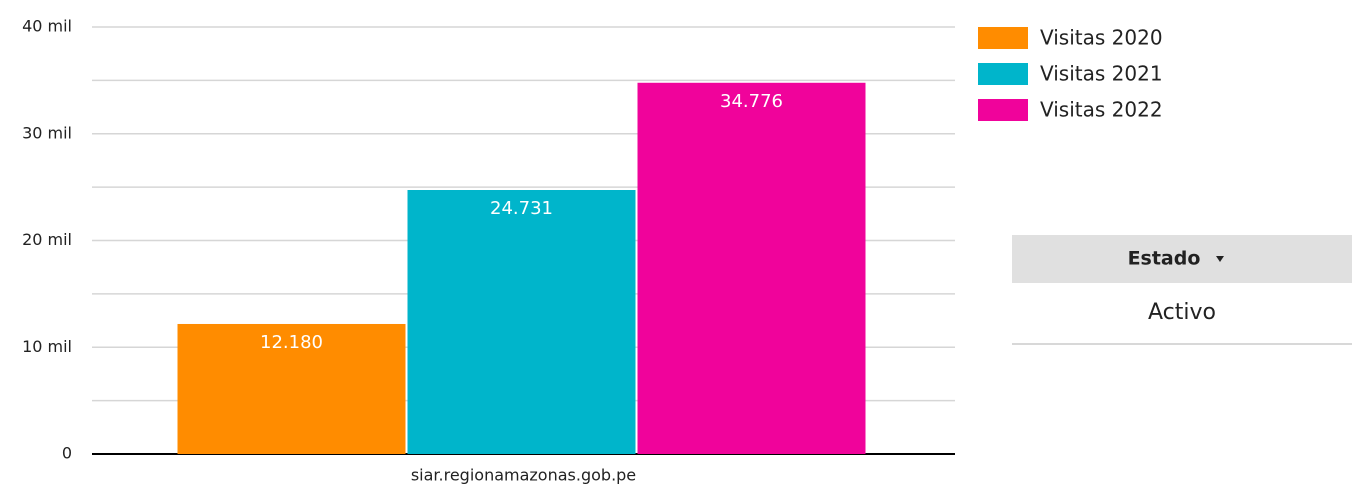  I want to click on dropdown-arrow, so click(1220, 259).